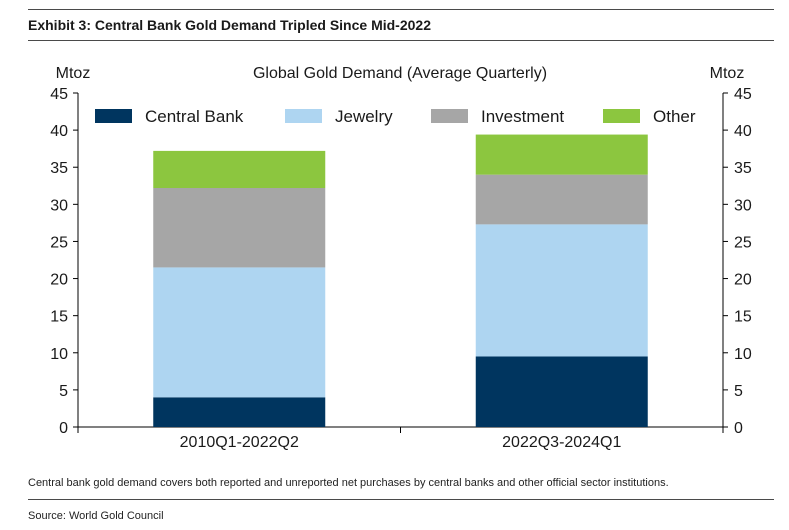  What do you see at coordinates (59, 131) in the screenshot?
I see `y-tick-label-left: 40` at bounding box center [59, 131].